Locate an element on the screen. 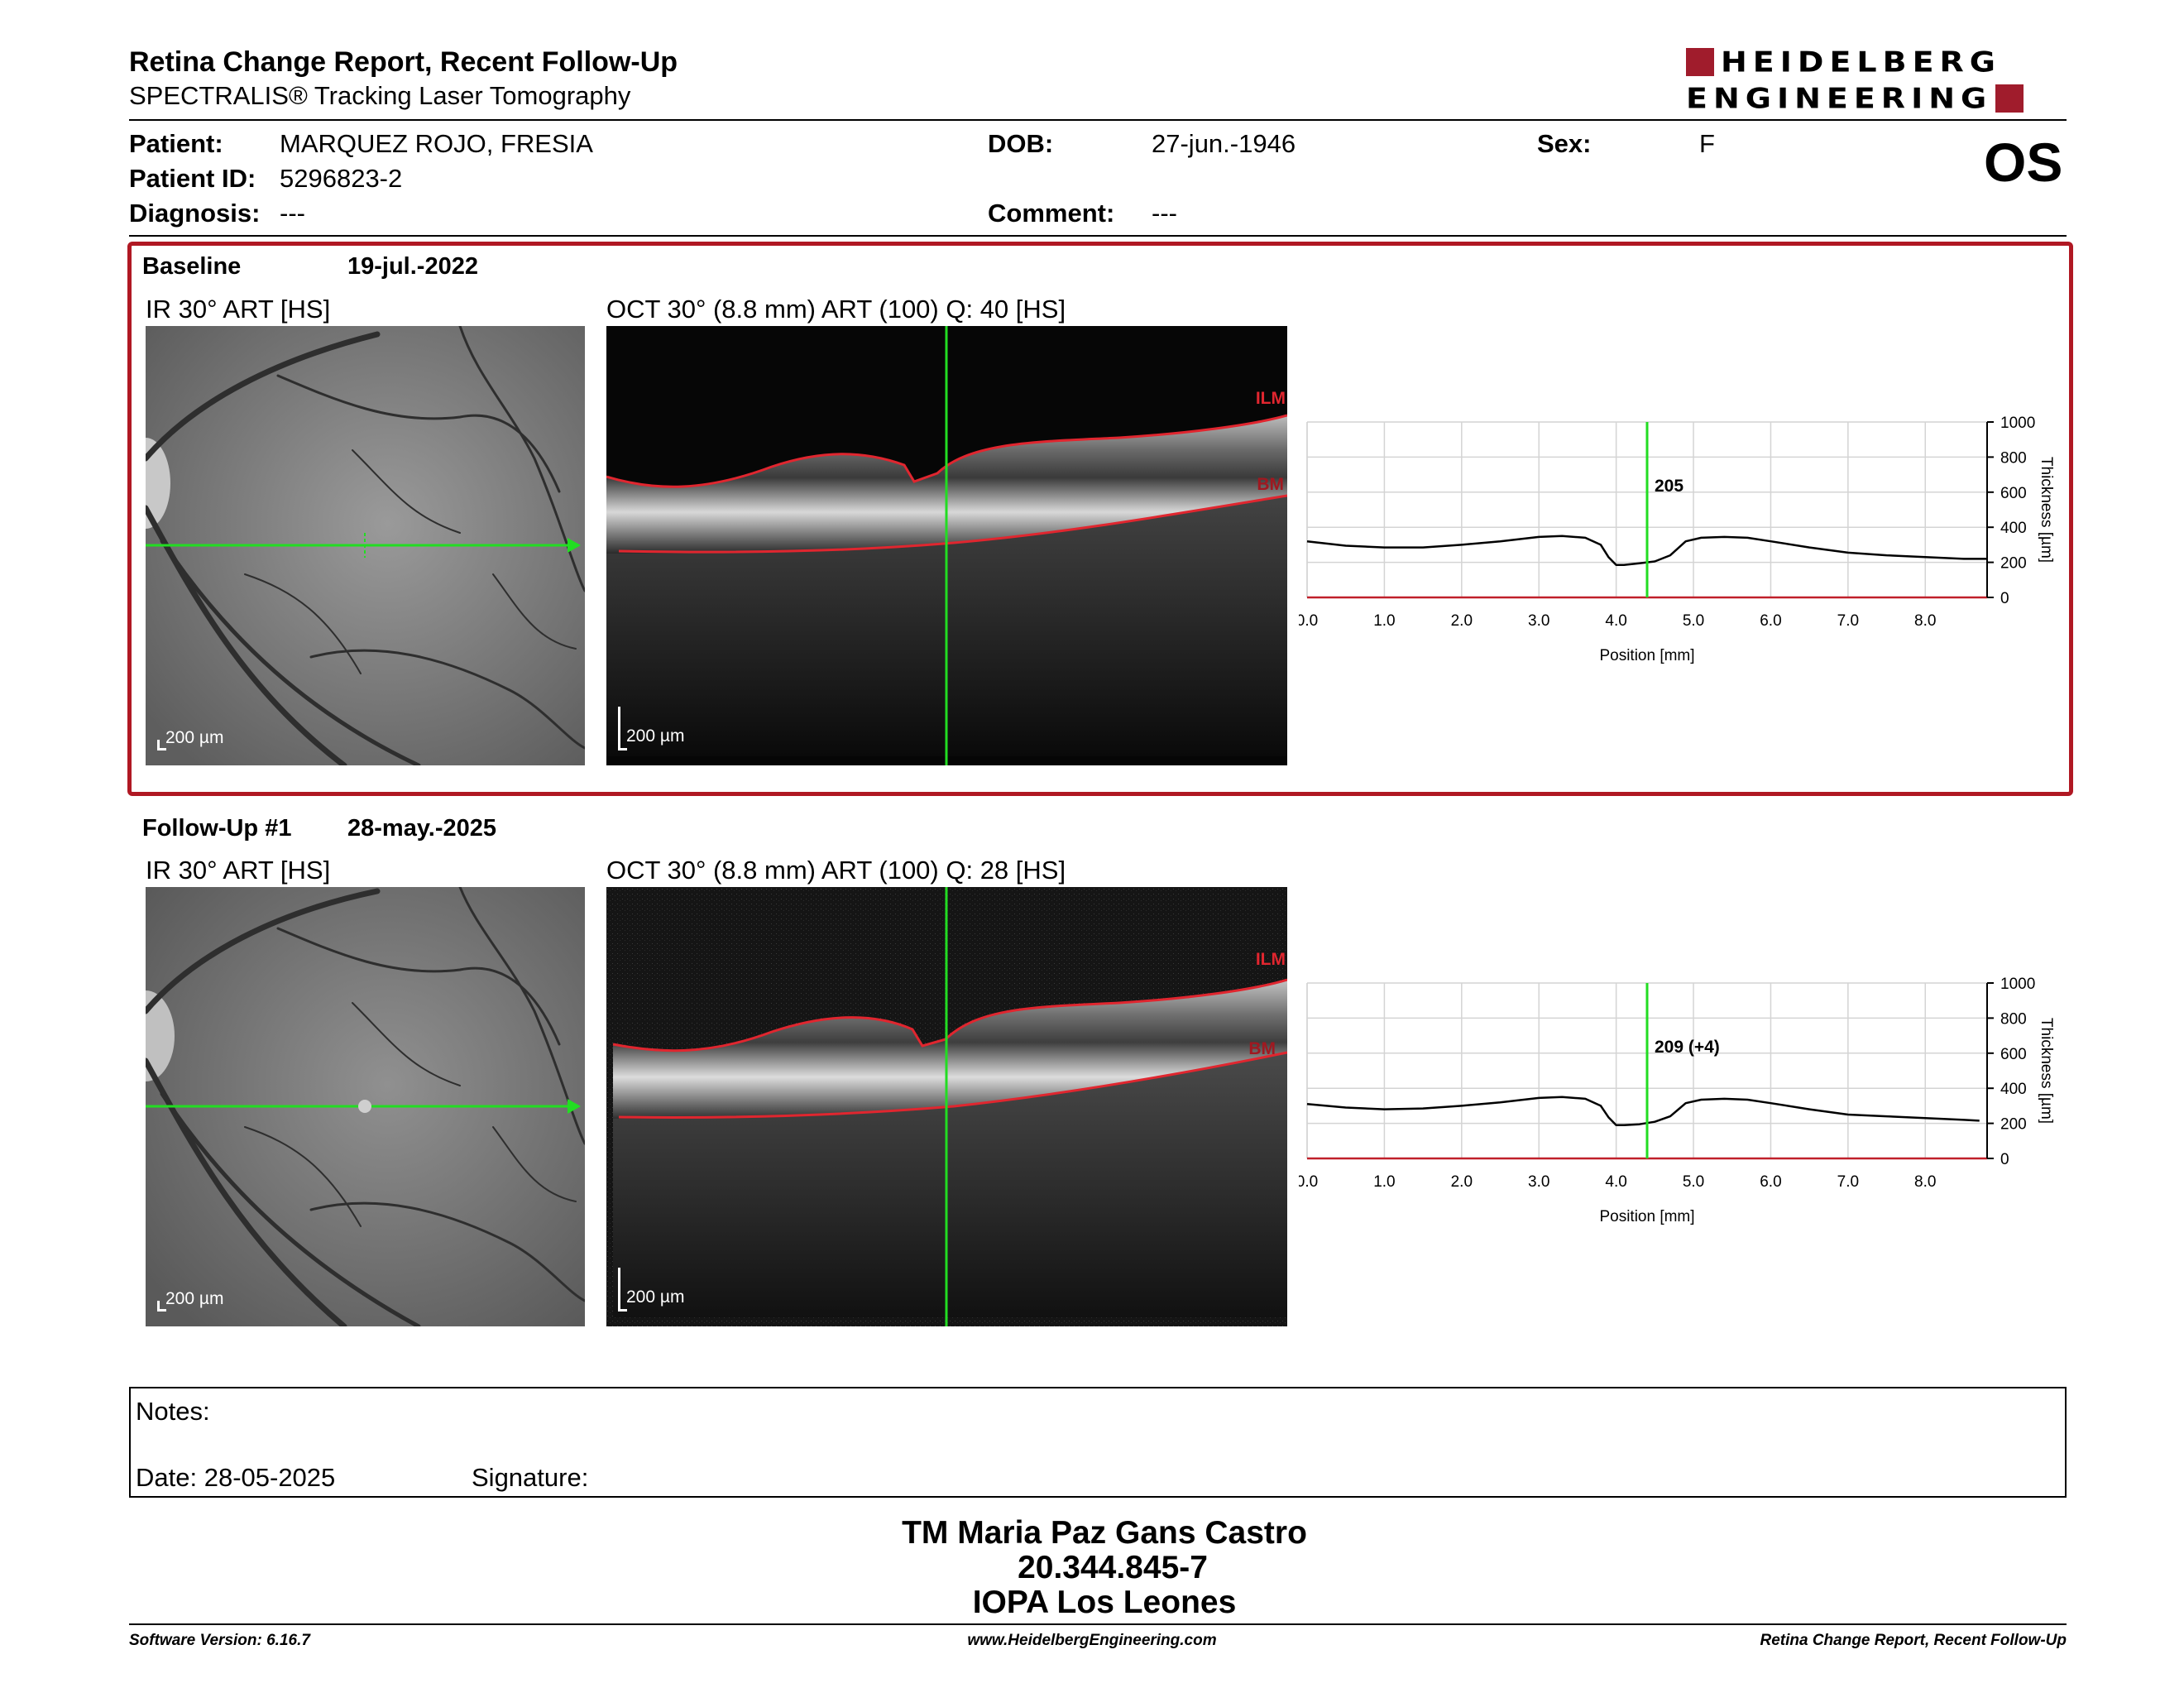 This screenshot has height=1688, width=2184. website-link: www.HeidelbergEngineering.com is located at coordinates (1092, 1640).